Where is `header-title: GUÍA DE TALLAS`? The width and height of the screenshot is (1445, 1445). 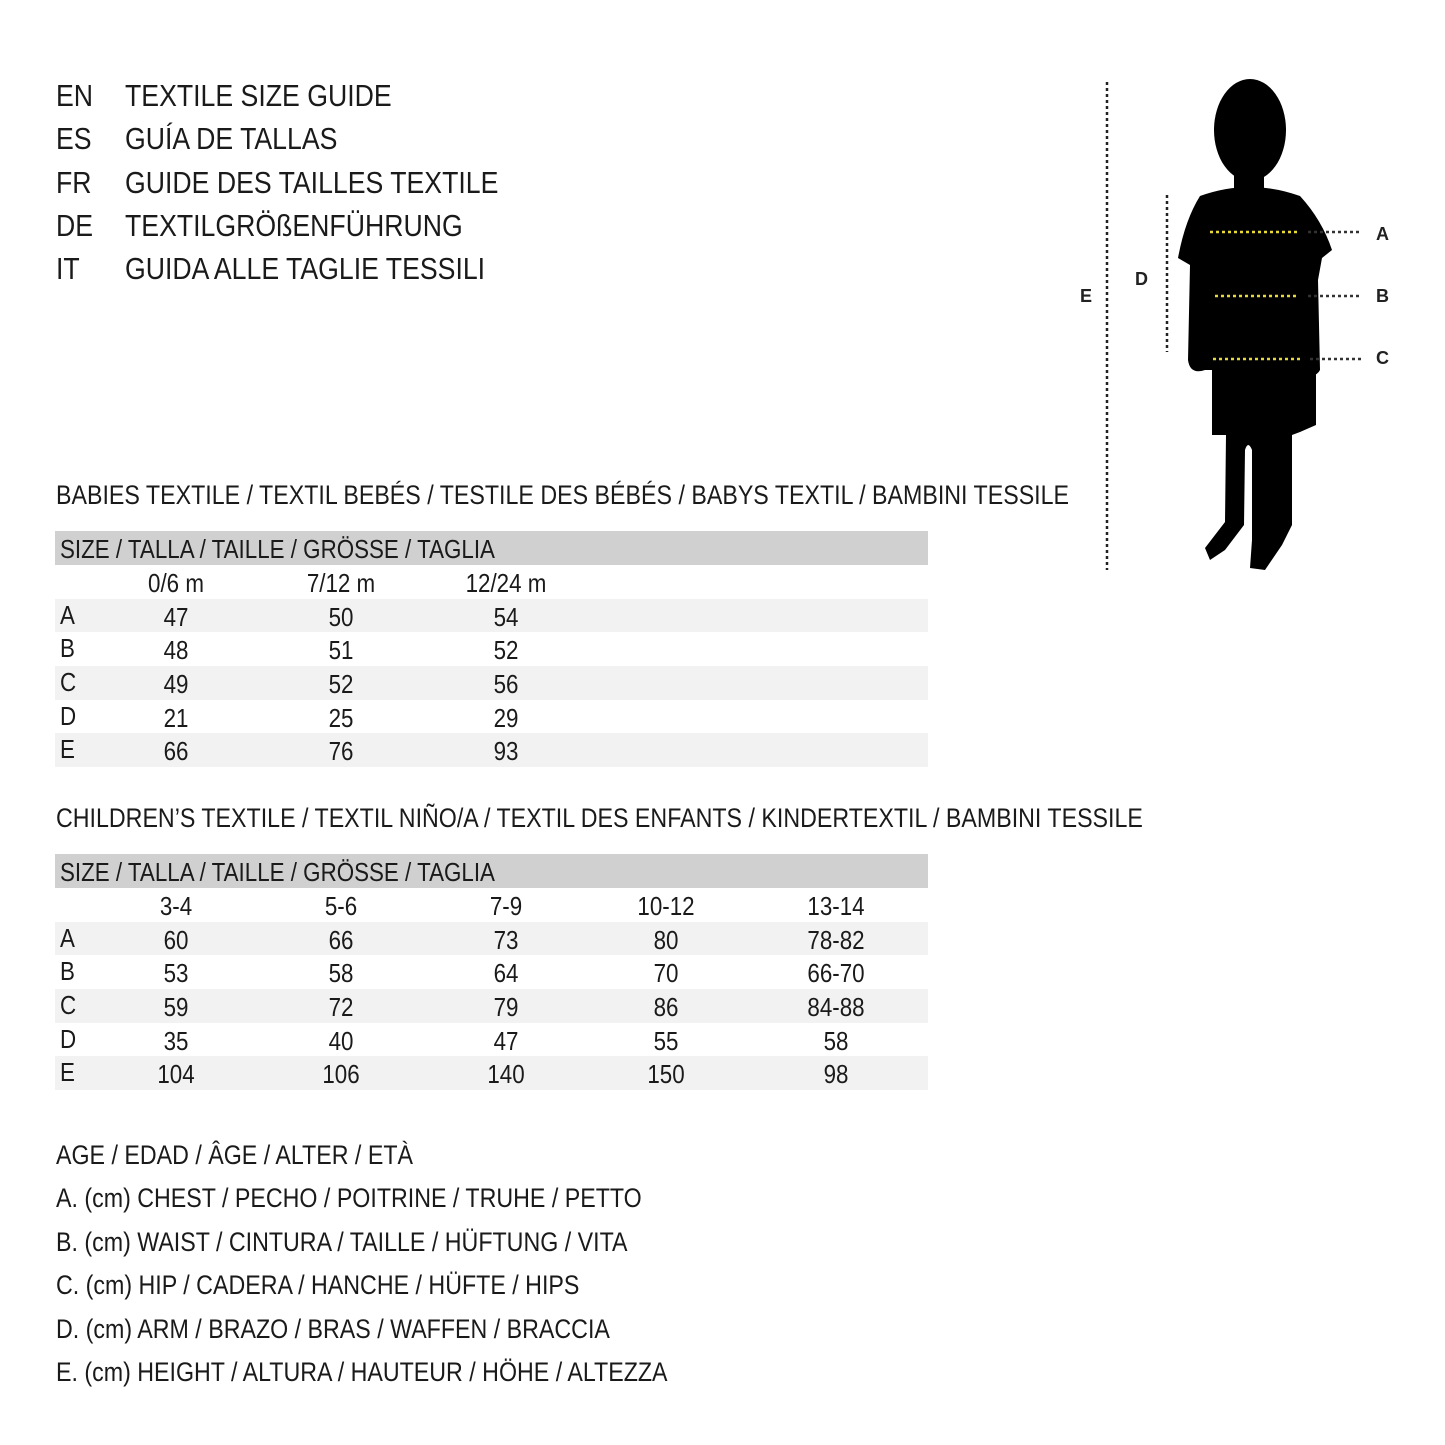
header-title: GUÍA DE TALLAS is located at coordinates (231, 139).